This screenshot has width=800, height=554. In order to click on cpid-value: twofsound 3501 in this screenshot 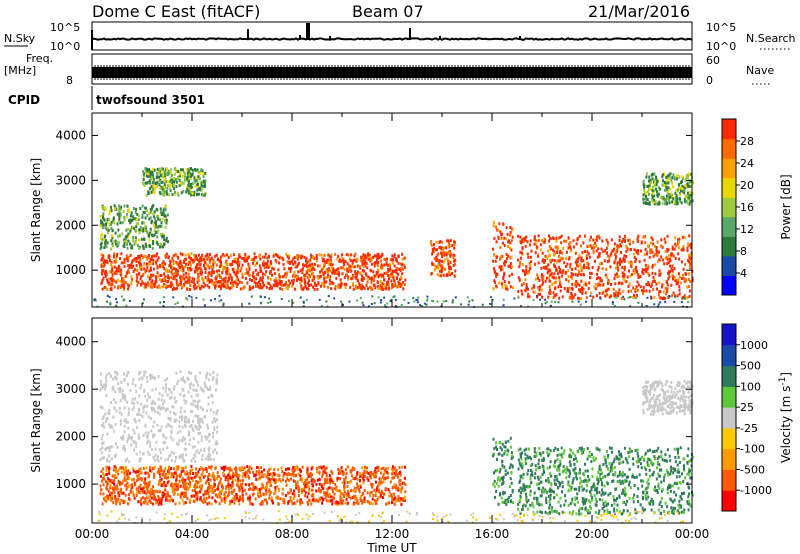, I will do `click(150, 100)`.